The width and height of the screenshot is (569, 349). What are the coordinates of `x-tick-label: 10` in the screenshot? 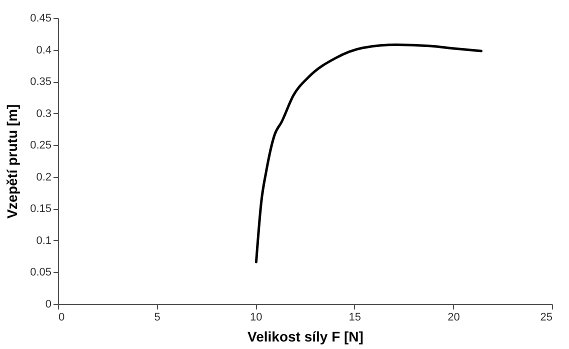 It's located at (256, 318).